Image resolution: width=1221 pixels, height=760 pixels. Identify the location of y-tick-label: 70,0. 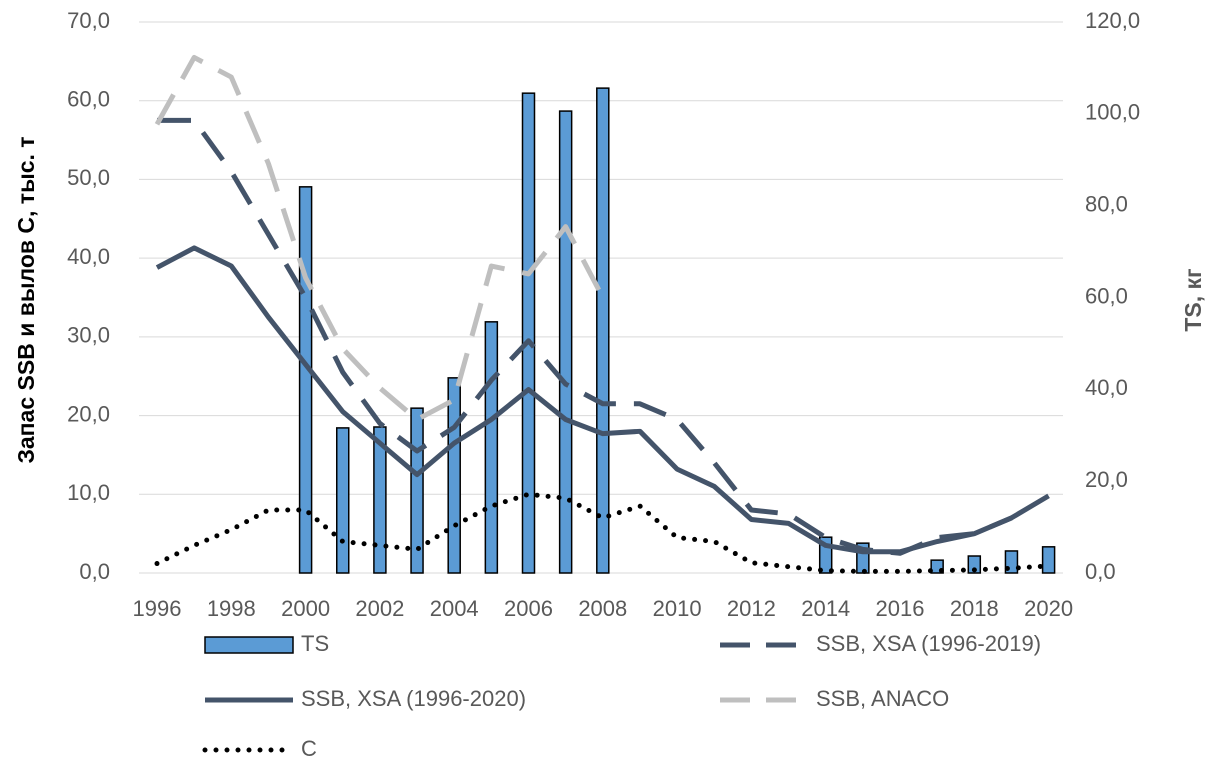
(88, 20).